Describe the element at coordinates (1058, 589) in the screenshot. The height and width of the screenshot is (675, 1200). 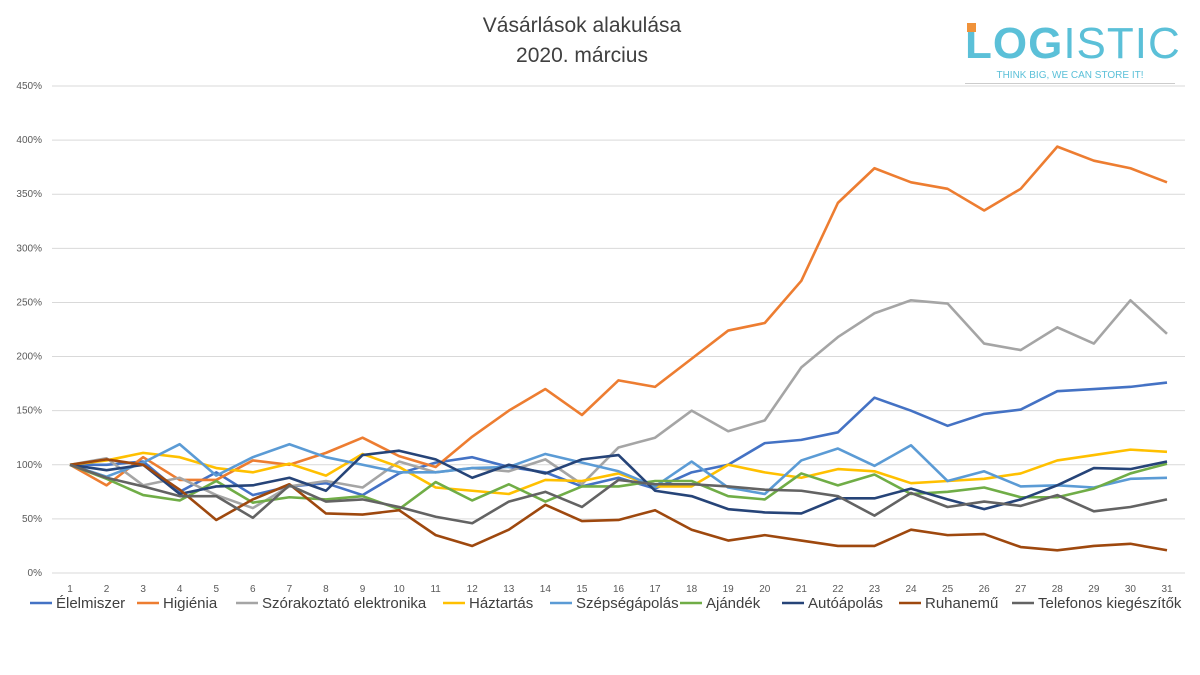
I see `x-tick-label: 28` at that location.